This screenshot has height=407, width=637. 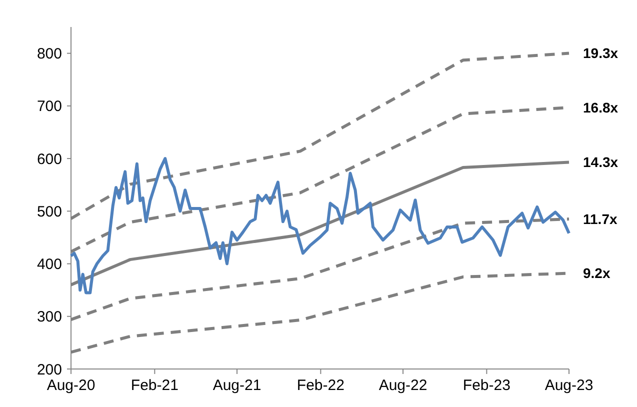 I want to click on x-tick-label: Aug-21, so click(x=237, y=385).